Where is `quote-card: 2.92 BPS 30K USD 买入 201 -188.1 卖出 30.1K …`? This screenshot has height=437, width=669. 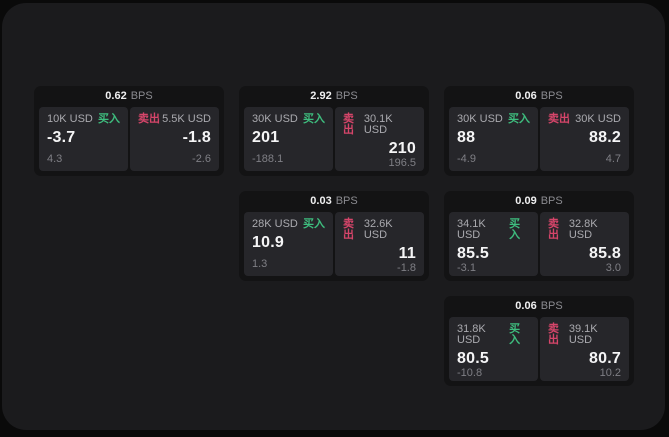
quote-card: 2.92 BPS 30K USD 买入 201 -188.1 卖出 30.1K … is located at coordinates (334, 131).